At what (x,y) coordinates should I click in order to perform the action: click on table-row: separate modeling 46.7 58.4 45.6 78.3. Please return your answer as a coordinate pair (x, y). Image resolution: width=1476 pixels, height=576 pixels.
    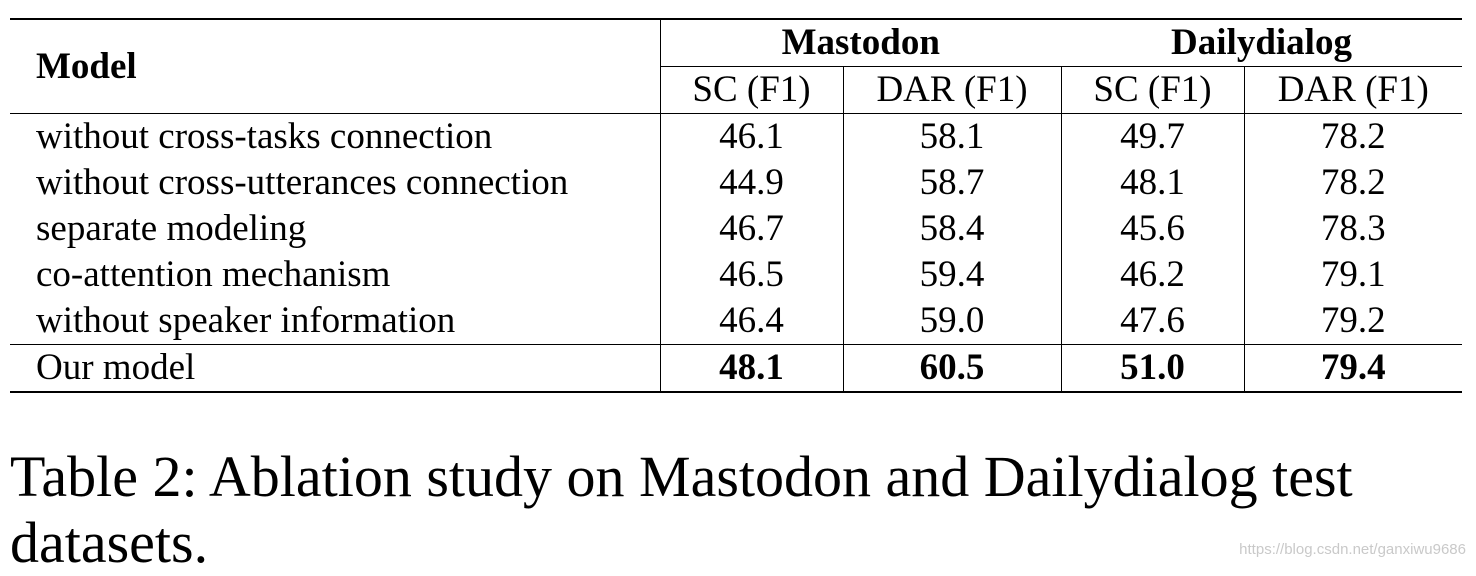
    Looking at the image, I should click on (736, 229).